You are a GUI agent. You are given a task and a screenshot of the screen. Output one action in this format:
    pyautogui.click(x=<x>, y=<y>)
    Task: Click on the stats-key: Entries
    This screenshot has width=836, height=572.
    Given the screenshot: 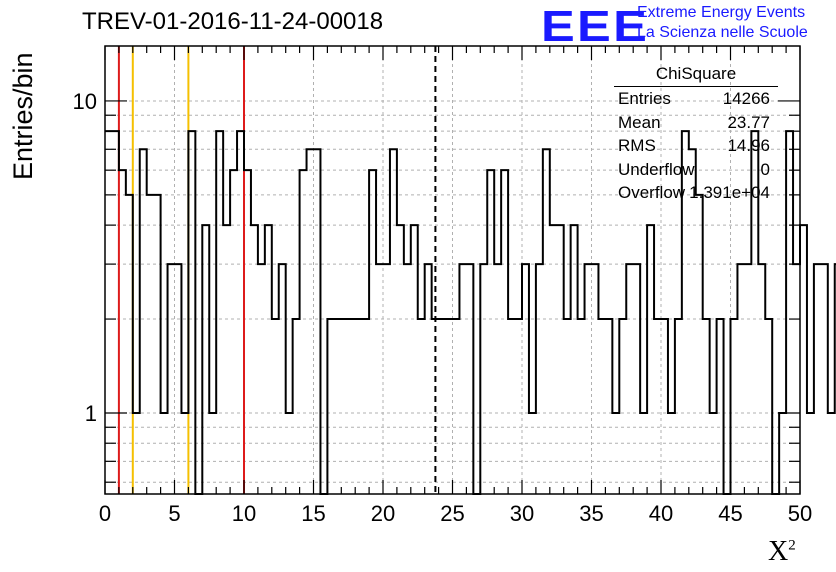 What is the action you would take?
    pyautogui.click(x=644, y=98)
    